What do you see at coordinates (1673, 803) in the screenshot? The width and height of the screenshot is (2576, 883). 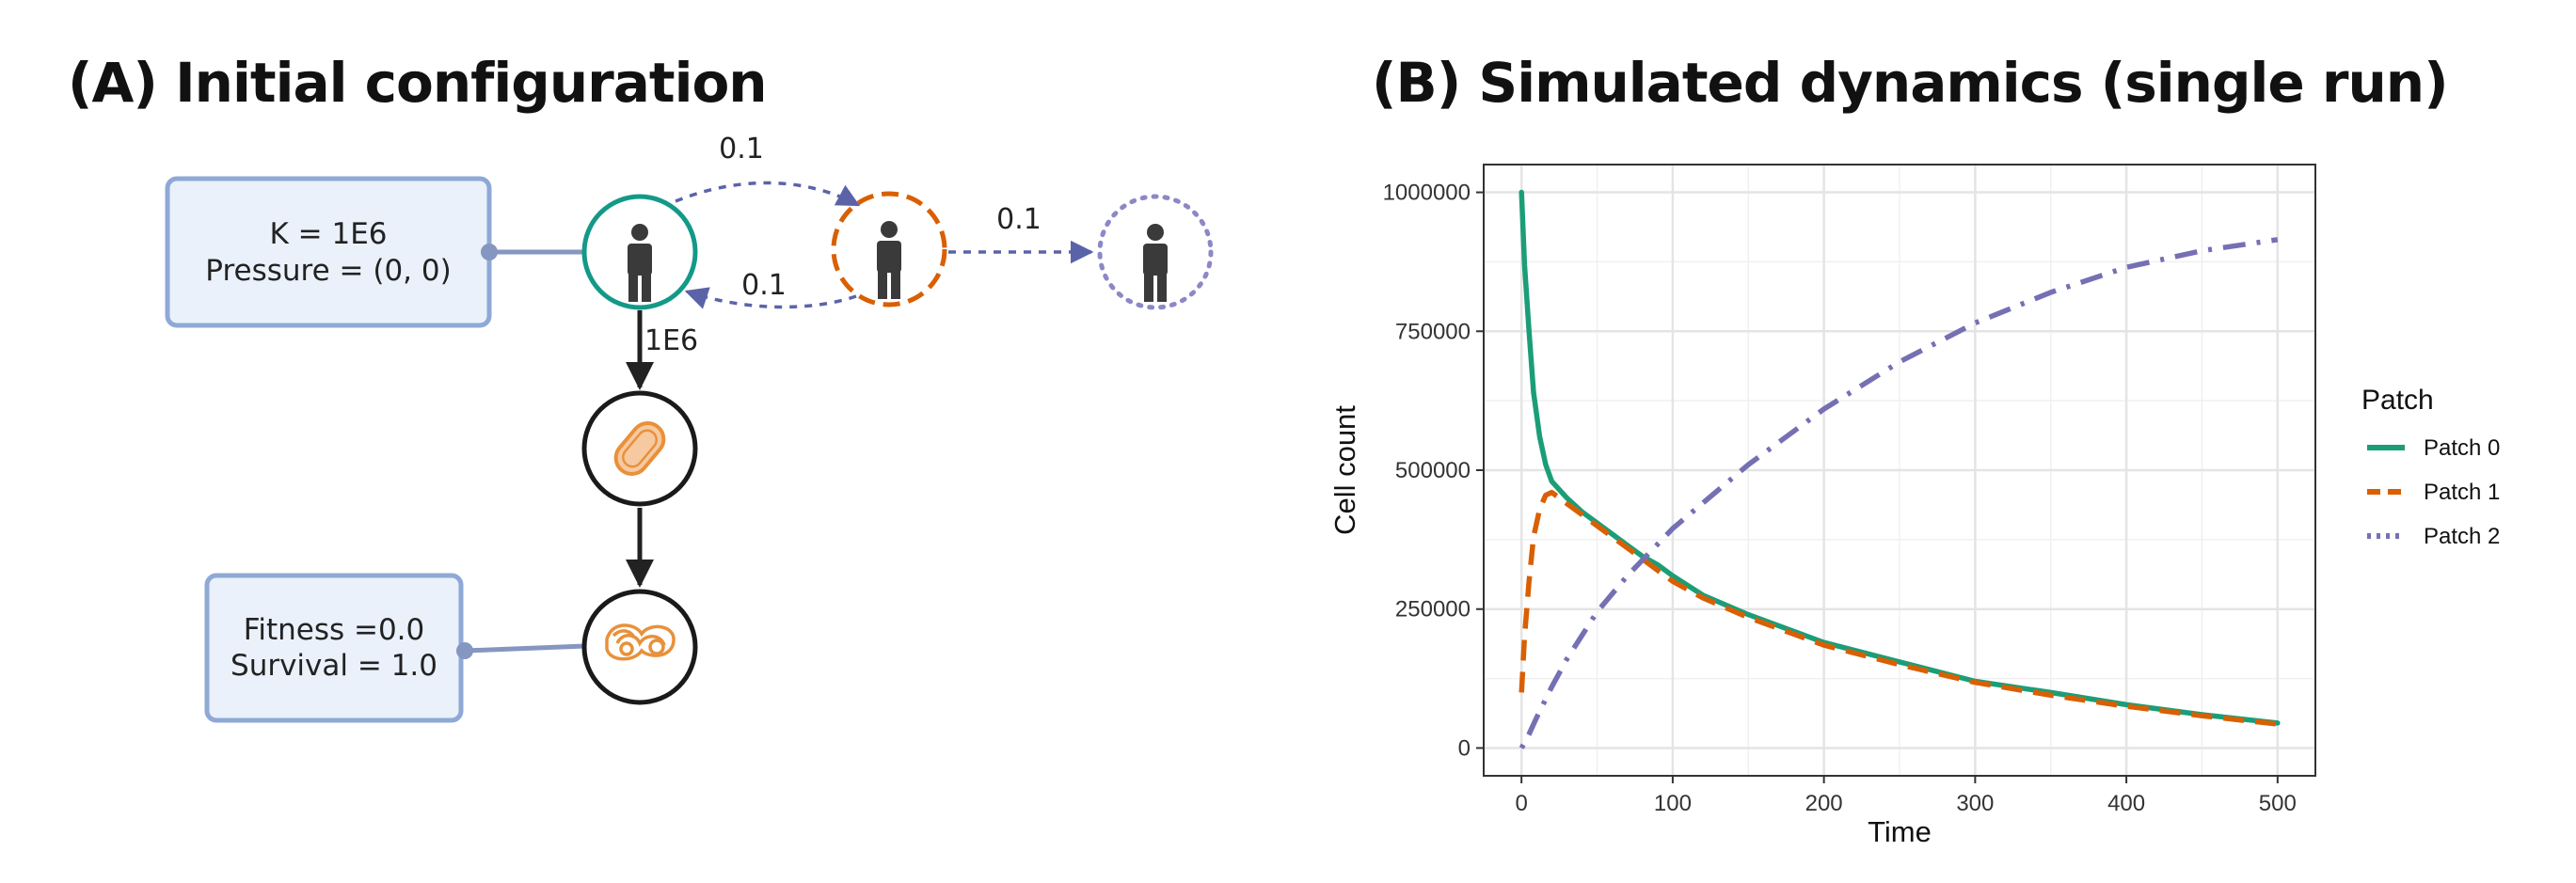 I see `x-tick-label: 100` at bounding box center [1673, 803].